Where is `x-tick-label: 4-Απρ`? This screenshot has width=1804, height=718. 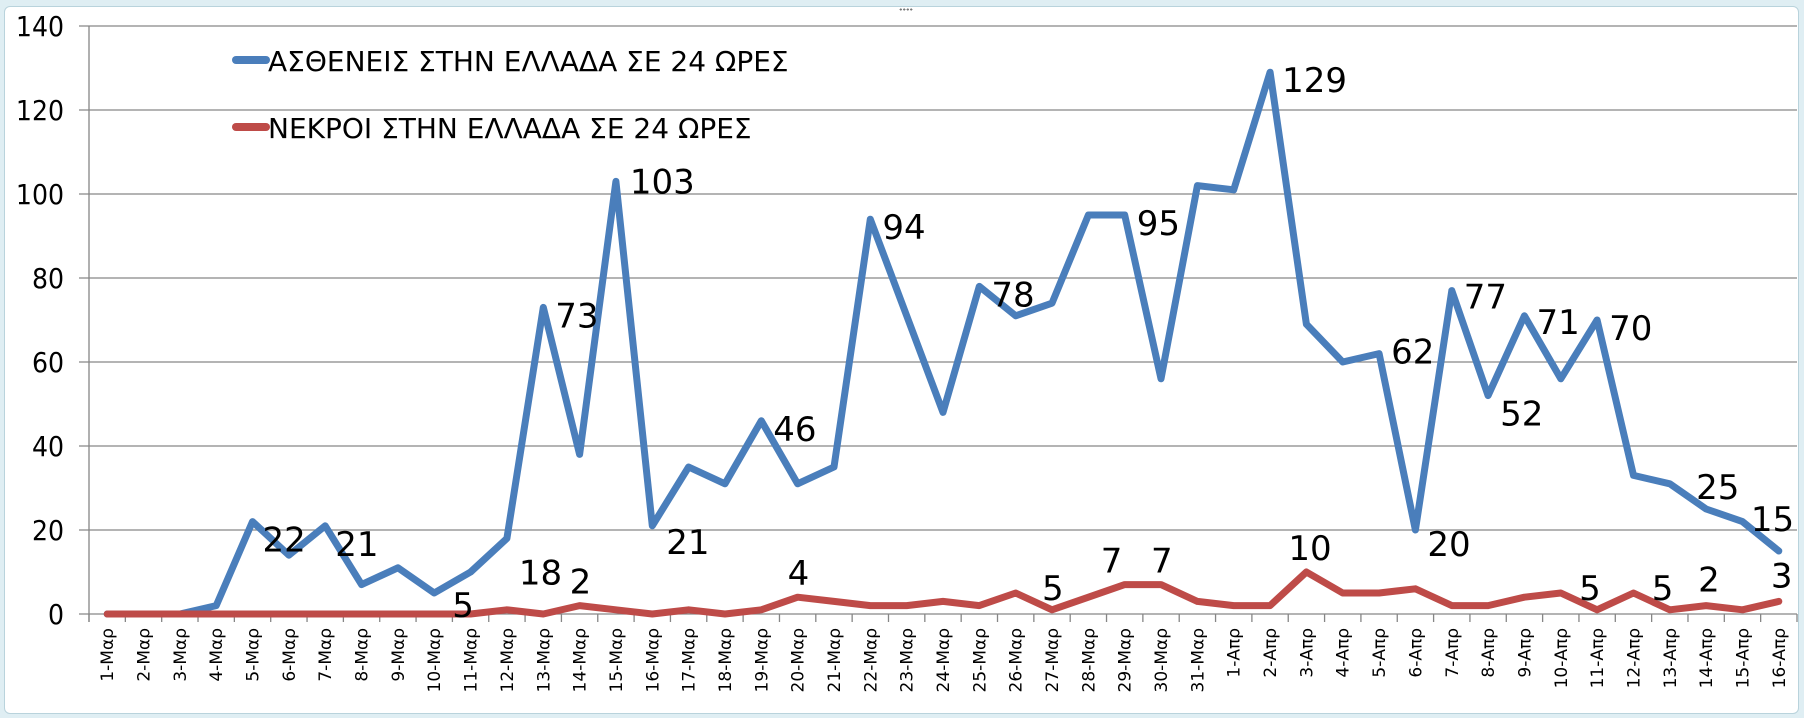
x-tick-label: 4-Απρ is located at coordinates (1344, 653).